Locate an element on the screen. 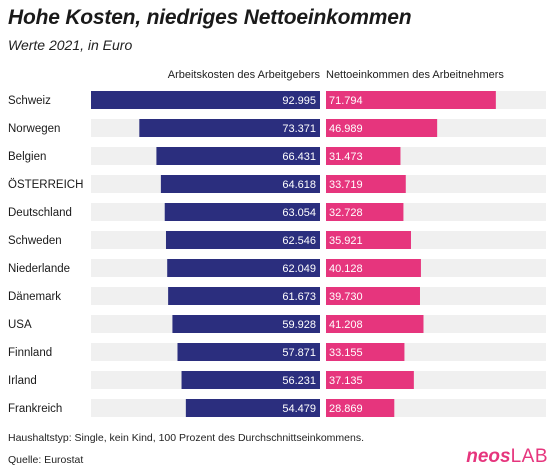 The image size is (560, 474). category-label: Niederlande is located at coordinates (39, 269).